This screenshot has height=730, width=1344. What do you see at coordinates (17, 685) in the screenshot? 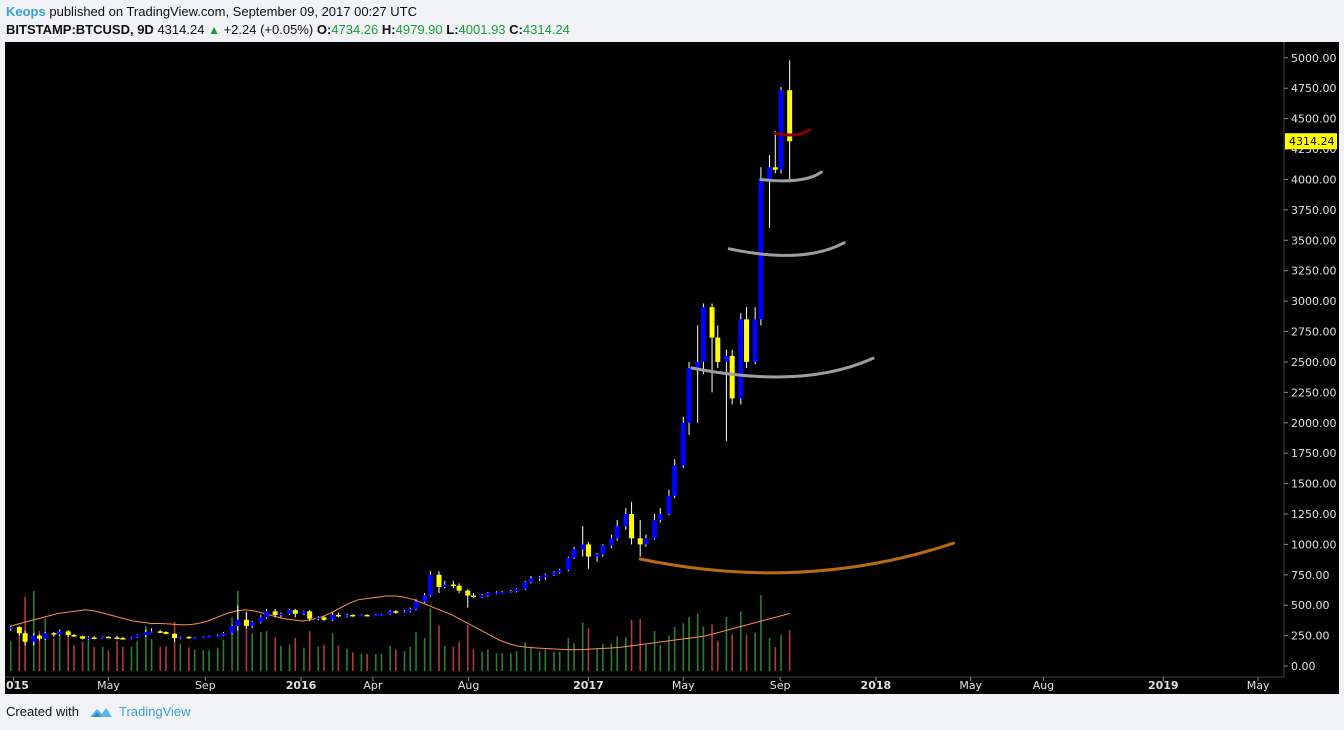
I see `time-tick-label: 2015` at bounding box center [17, 685].